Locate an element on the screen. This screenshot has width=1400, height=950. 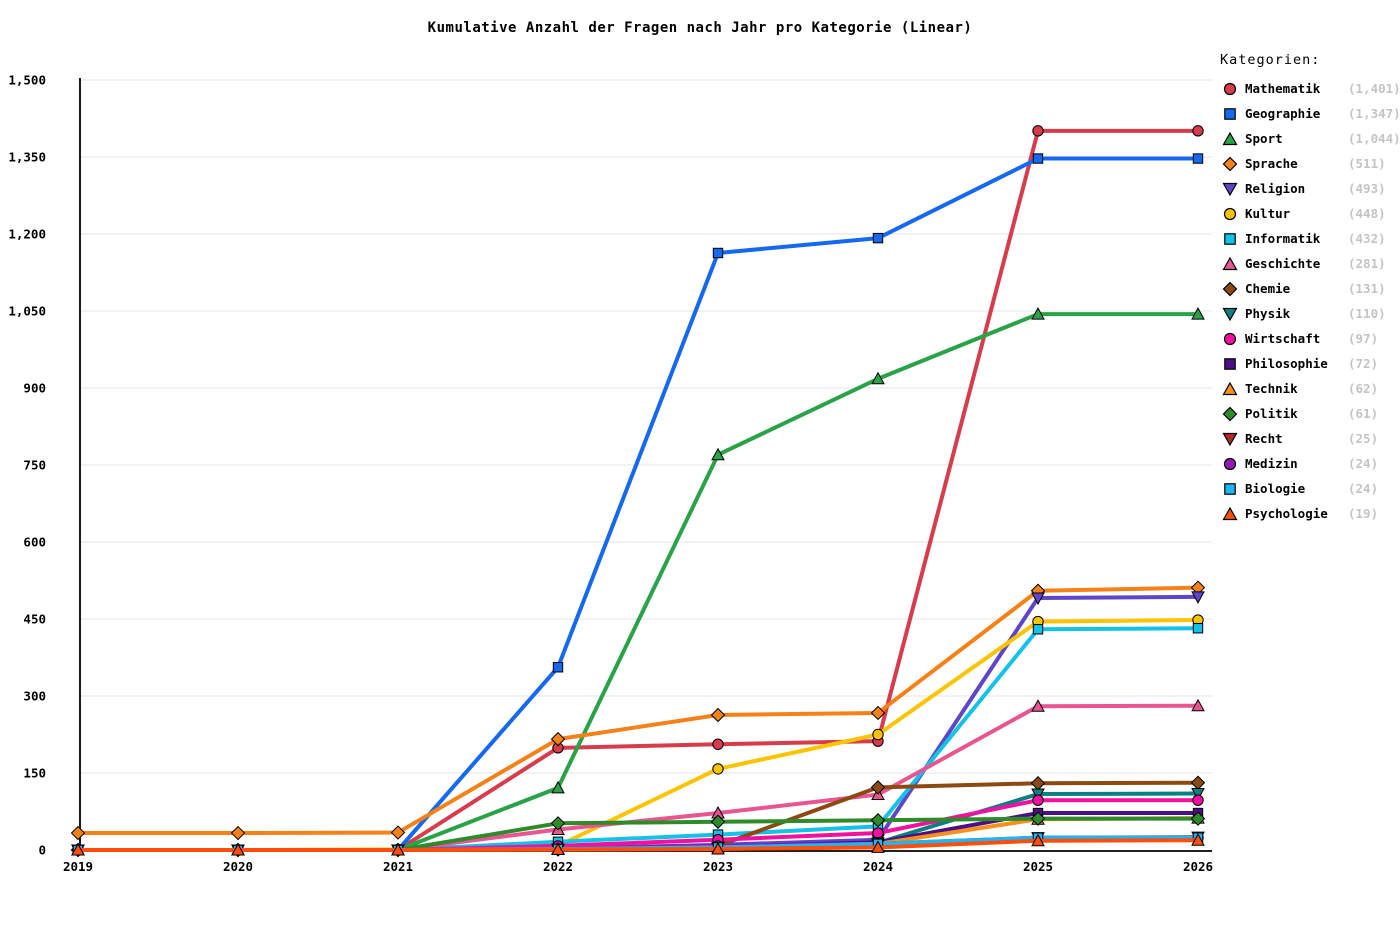
legend-item-sprache: Sprache (511) is located at coordinates (1310, 163).